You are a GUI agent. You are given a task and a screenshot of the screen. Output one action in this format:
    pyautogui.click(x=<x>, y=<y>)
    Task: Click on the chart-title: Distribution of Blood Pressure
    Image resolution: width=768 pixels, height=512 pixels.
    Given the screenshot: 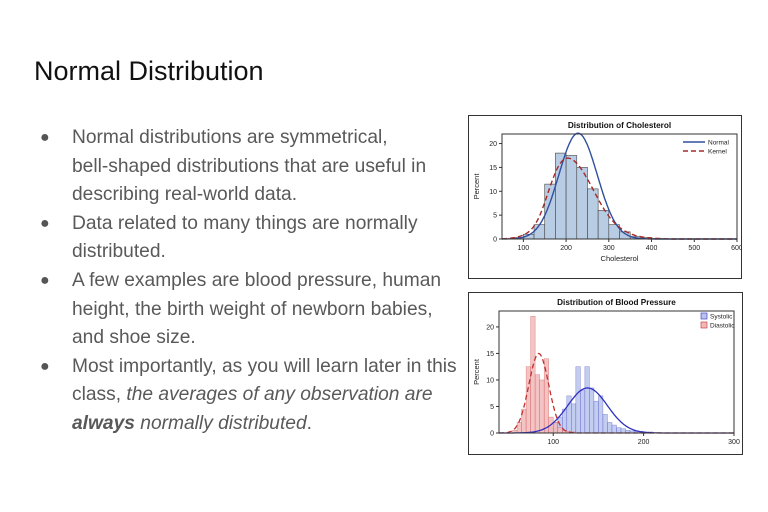 What is the action you would take?
    pyautogui.click(x=616, y=302)
    